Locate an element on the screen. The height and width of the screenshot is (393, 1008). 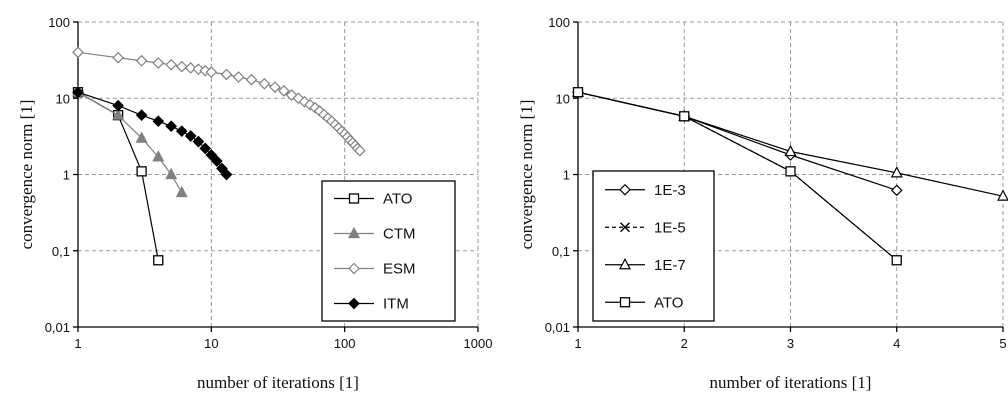
legend-label: ESM is located at coordinates (399, 269).